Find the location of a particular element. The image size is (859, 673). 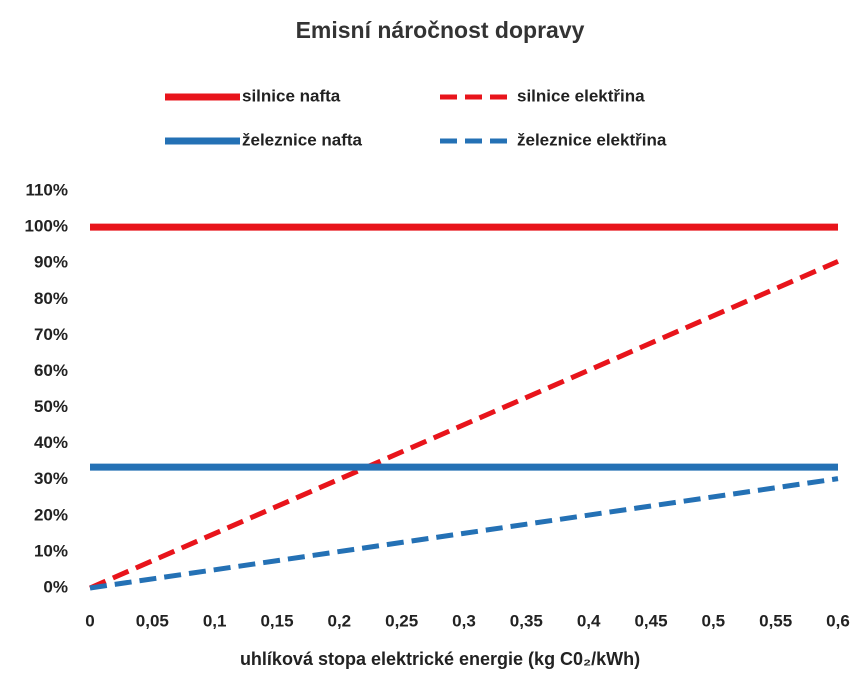

y-tick-label: 10% is located at coordinates (51, 550).